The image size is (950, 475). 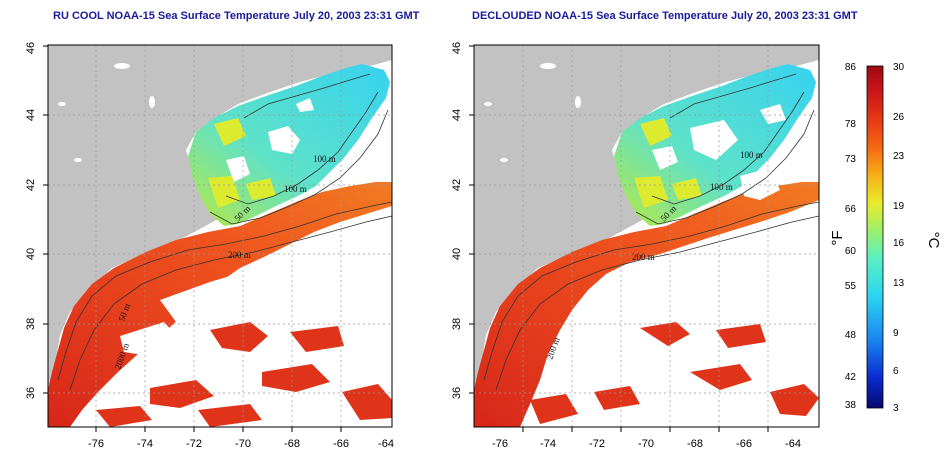 I want to click on right-contour-label-1: 100 m, so click(x=751, y=155).